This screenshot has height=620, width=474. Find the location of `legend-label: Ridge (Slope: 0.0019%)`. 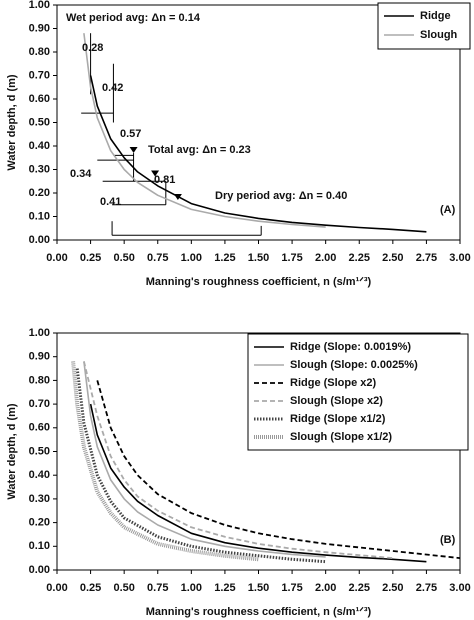

legend-label: Ridge (Slope: 0.0019%) is located at coordinates (350, 347).